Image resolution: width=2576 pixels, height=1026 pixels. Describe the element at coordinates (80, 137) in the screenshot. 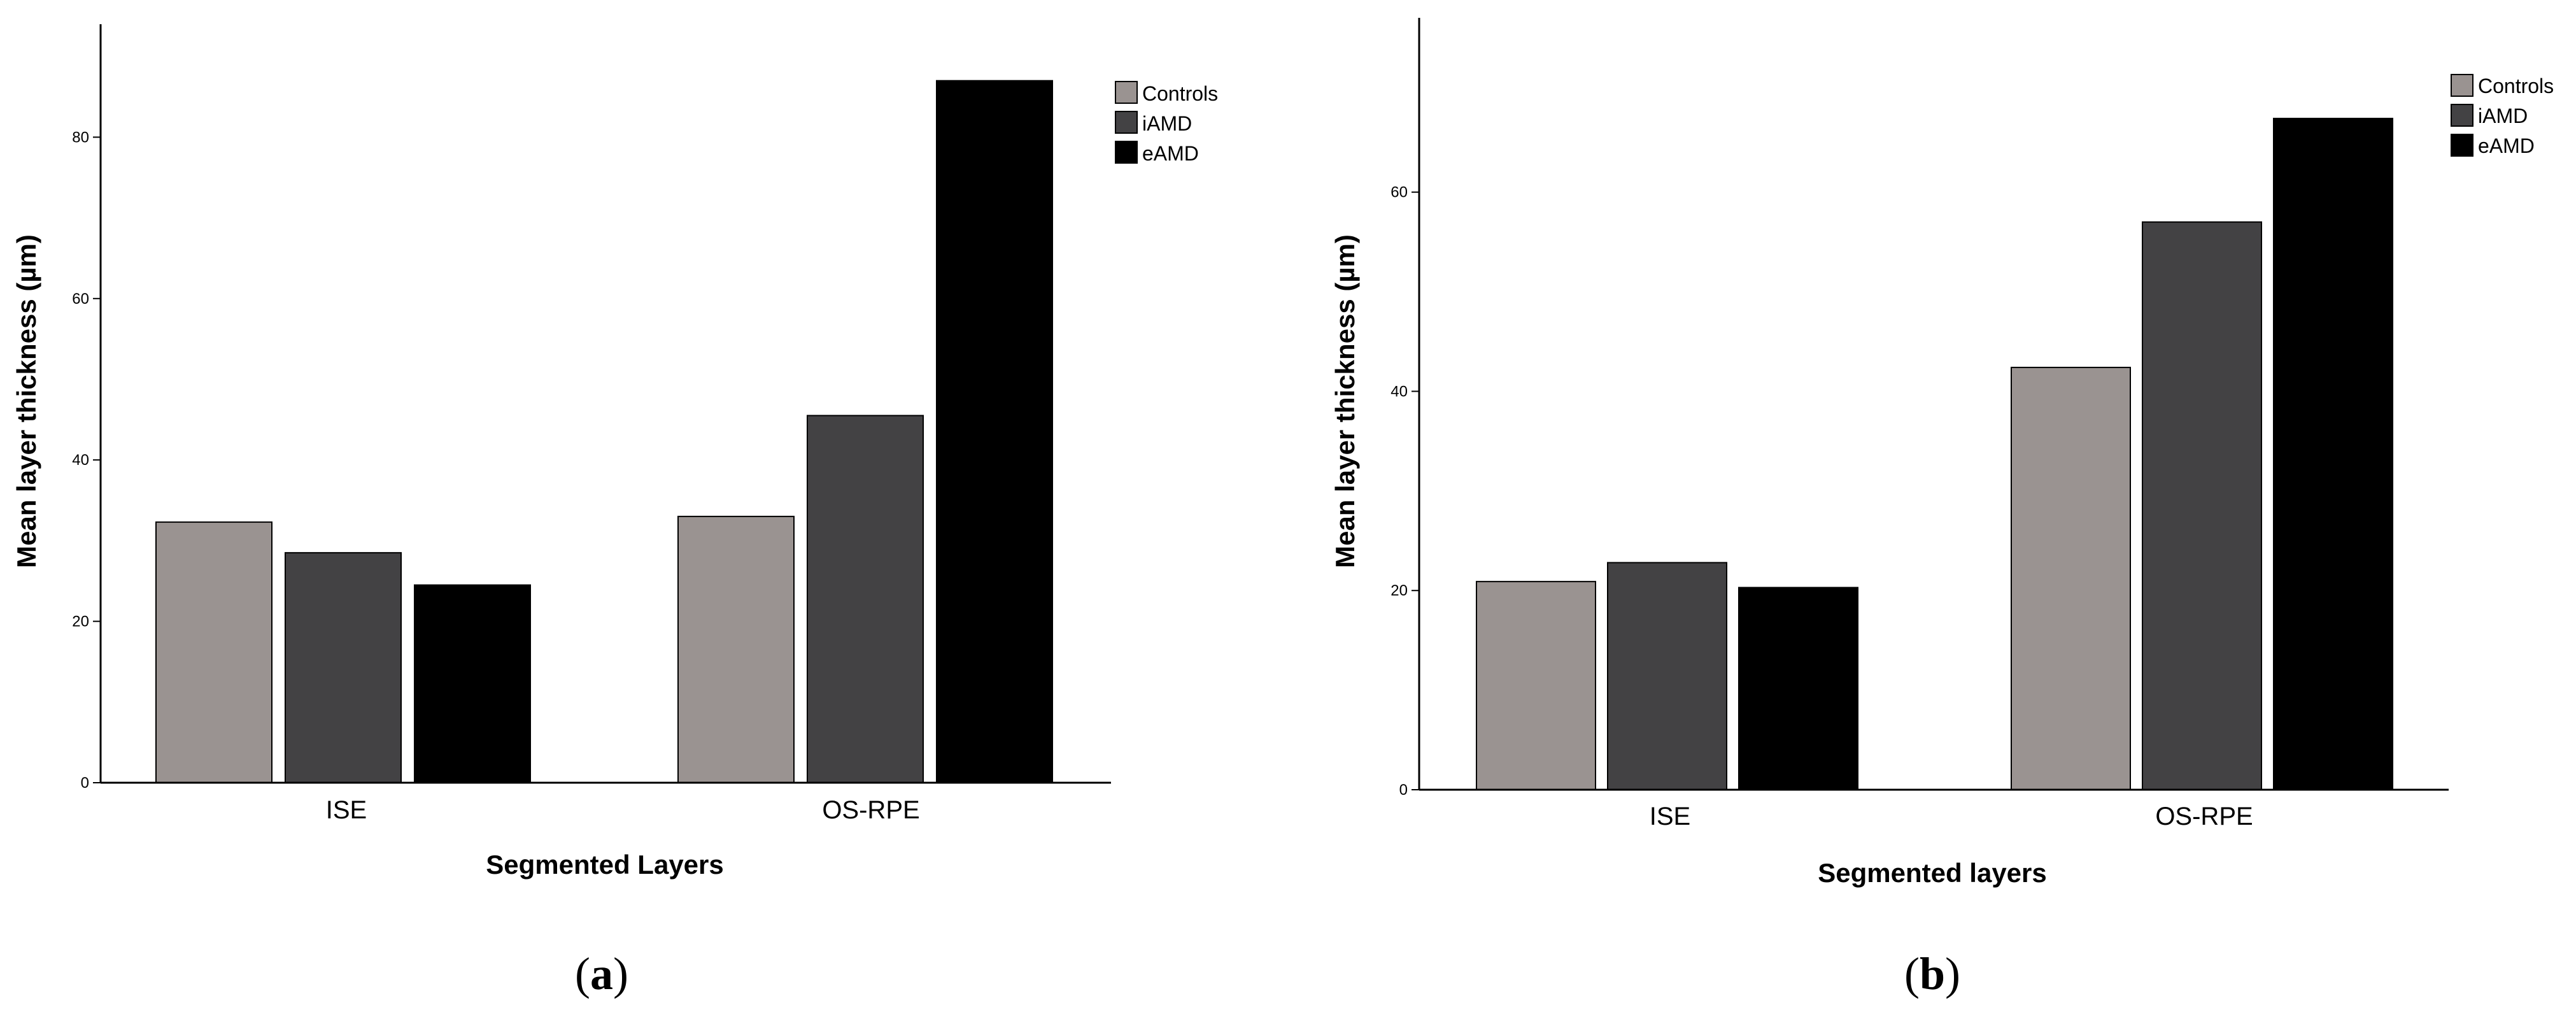

I see `y-tick-label: 80` at that location.